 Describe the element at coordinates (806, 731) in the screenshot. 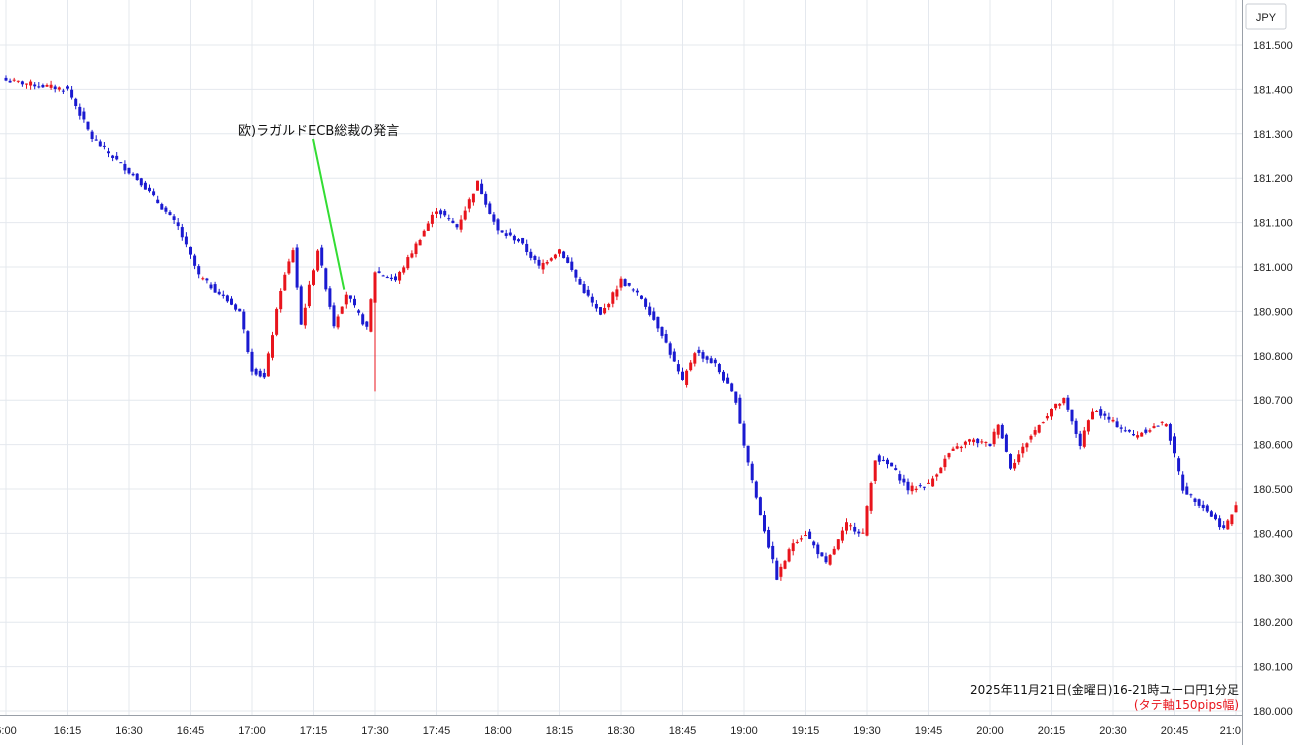

I see `time-tick-label: 19:15` at that location.